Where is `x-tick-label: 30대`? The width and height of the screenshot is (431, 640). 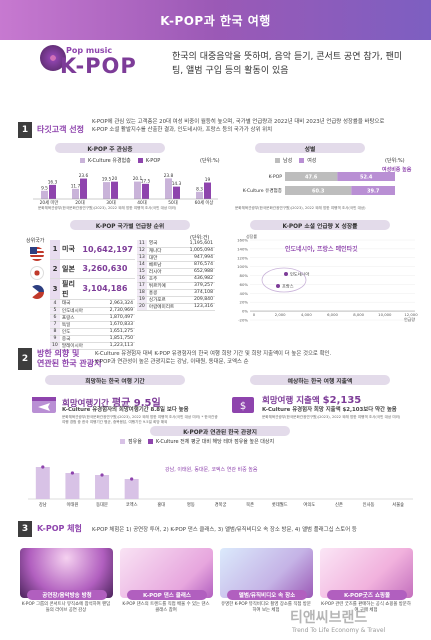 x-tick-label: 30대 is located at coordinates (110, 202).